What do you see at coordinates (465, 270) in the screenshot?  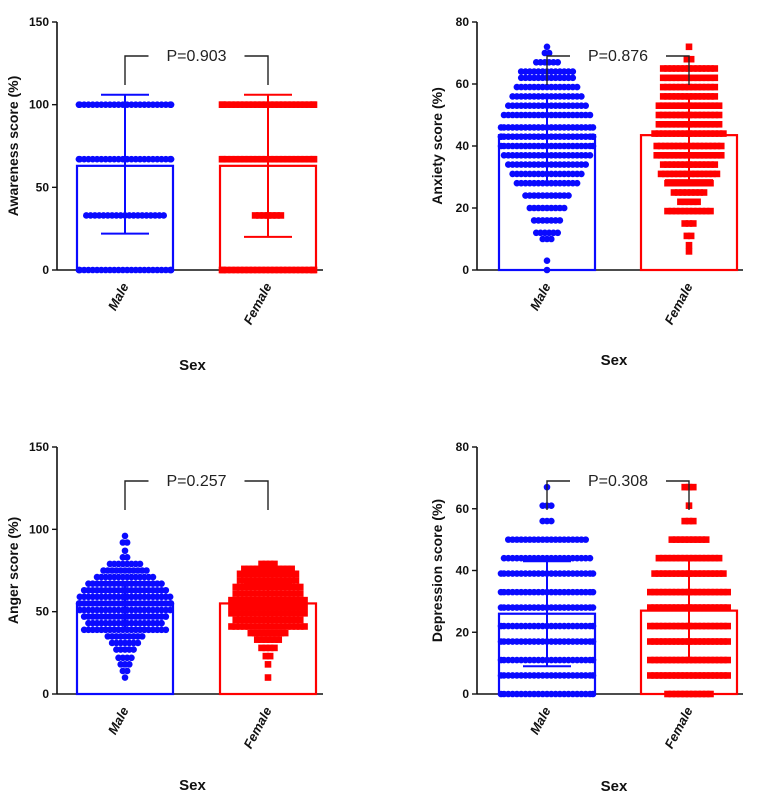 I see `y-tick-label: 0` at bounding box center [465, 270].